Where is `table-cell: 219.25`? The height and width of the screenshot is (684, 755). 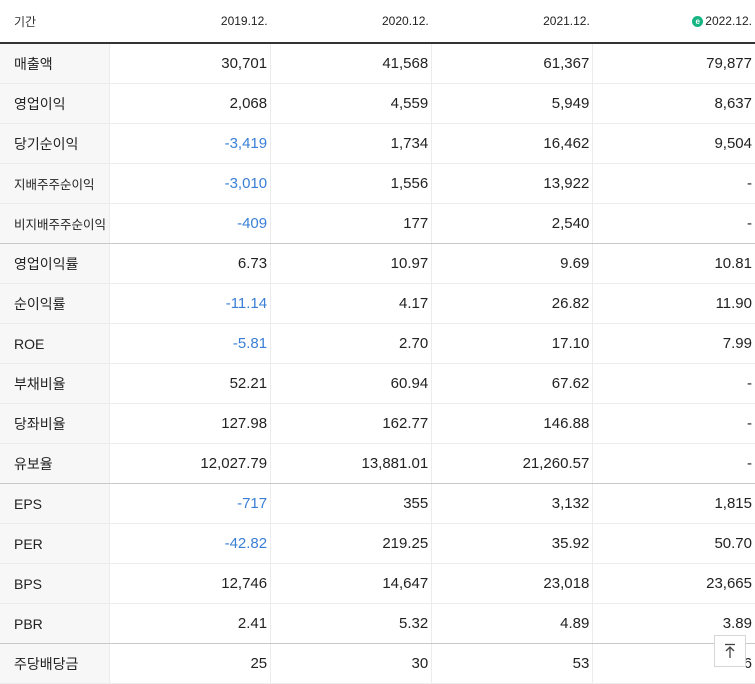 table-cell: 219.25 is located at coordinates (351, 543).